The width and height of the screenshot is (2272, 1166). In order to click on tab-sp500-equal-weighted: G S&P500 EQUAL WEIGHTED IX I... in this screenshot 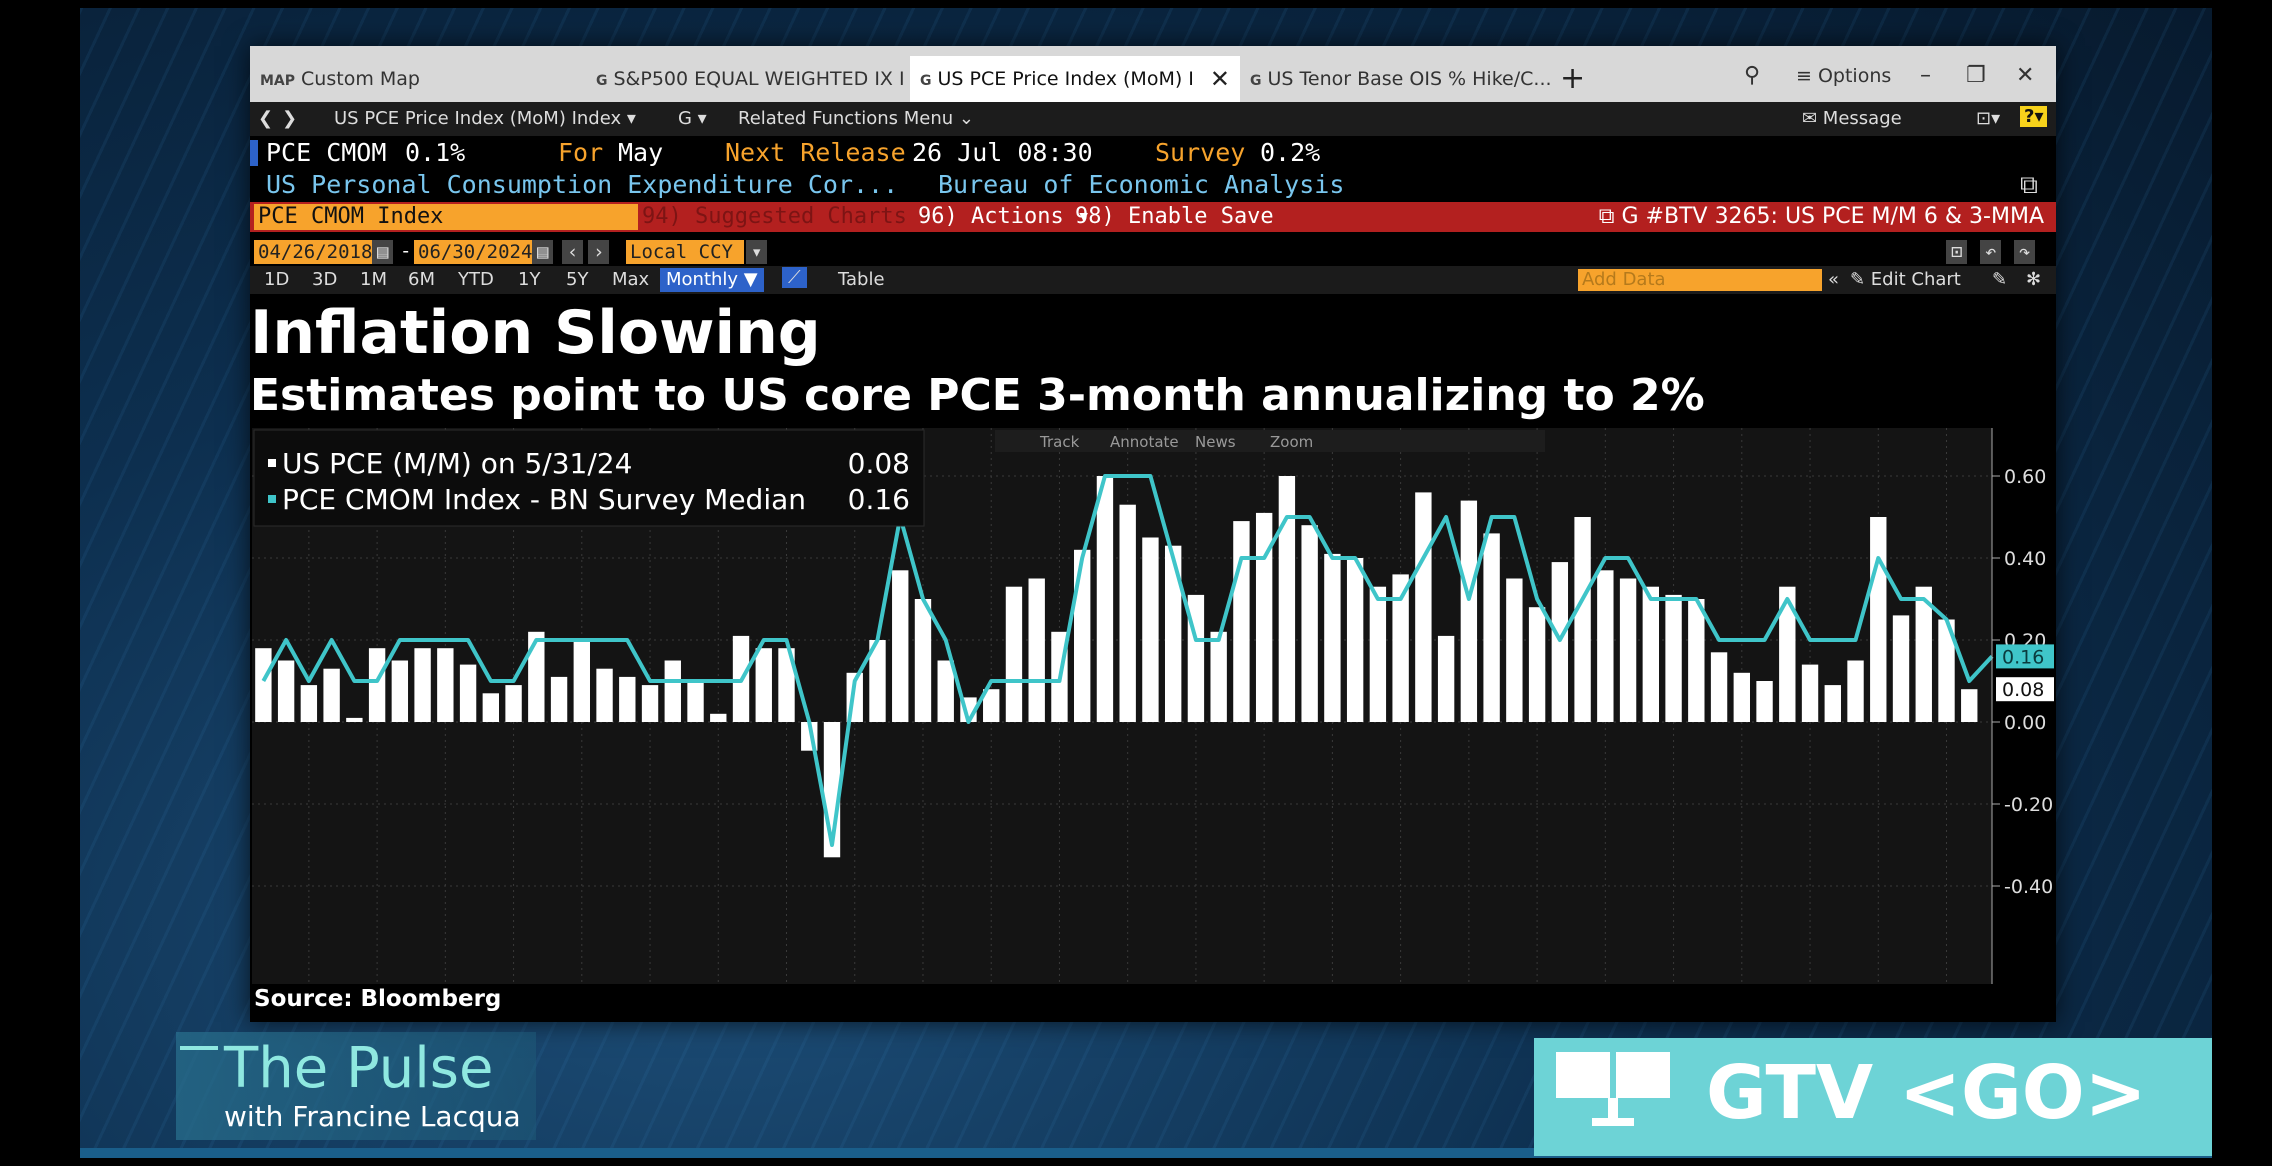, I will do `click(751, 79)`.